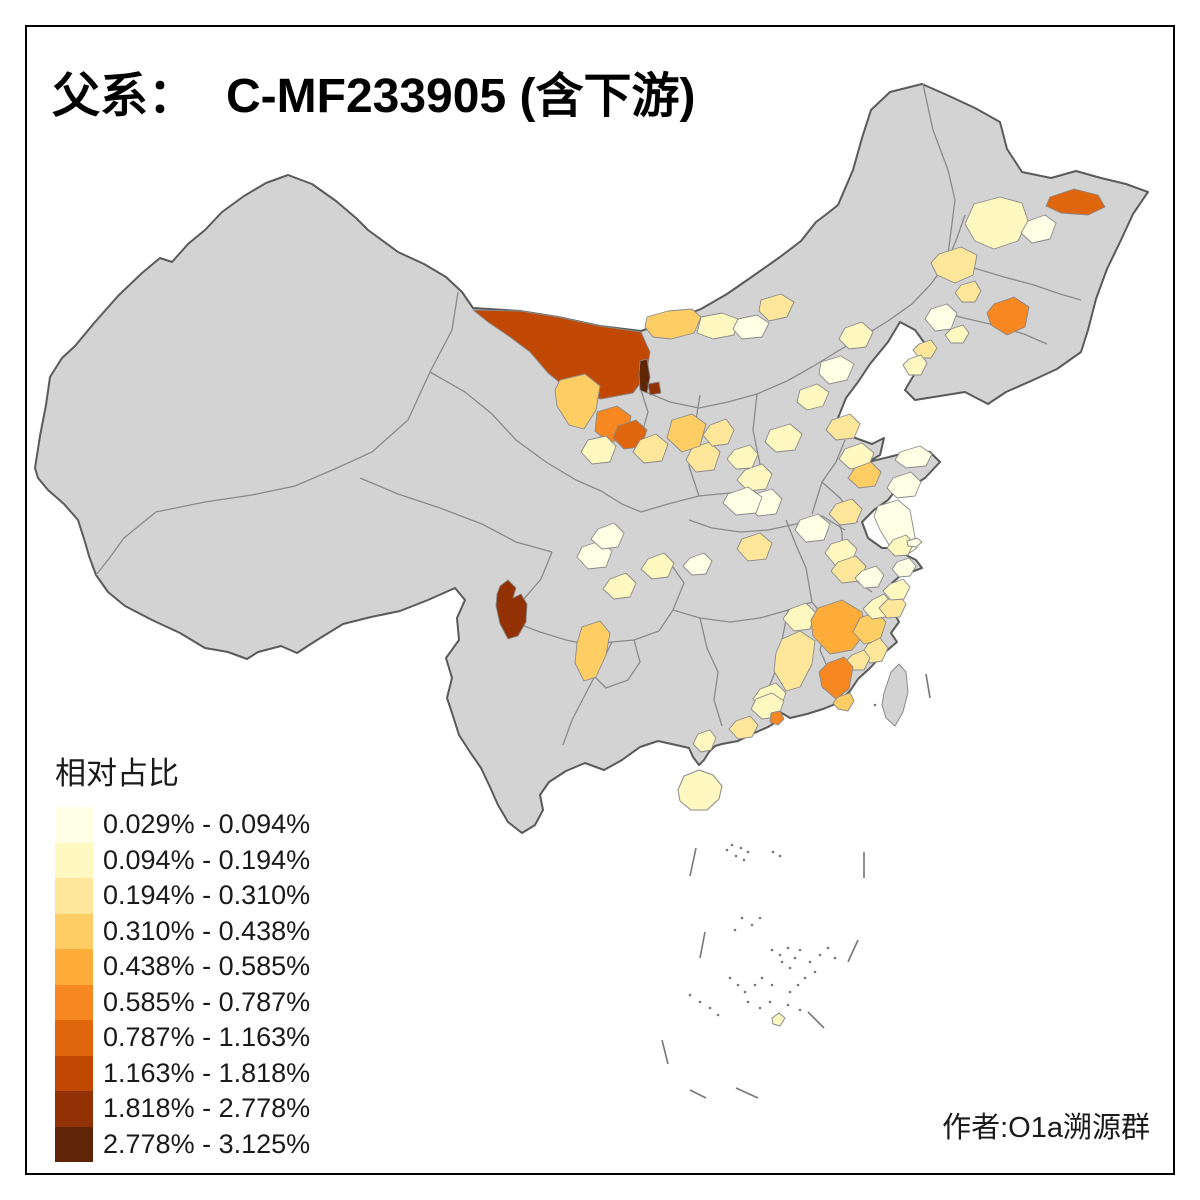 The width and height of the screenshot is (1200, 1200). I want to click on legend-title: 相对占比, so click(117, 773).